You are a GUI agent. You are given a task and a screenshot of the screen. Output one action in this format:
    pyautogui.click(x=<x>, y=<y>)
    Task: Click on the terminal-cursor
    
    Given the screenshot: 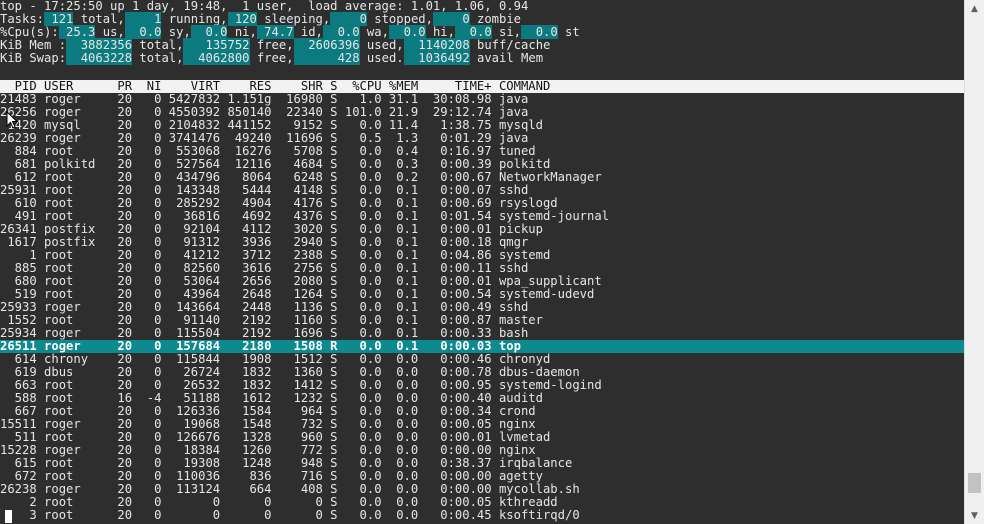 What is the action you would take?
    pyautogui.click(x=8, y=516)
    